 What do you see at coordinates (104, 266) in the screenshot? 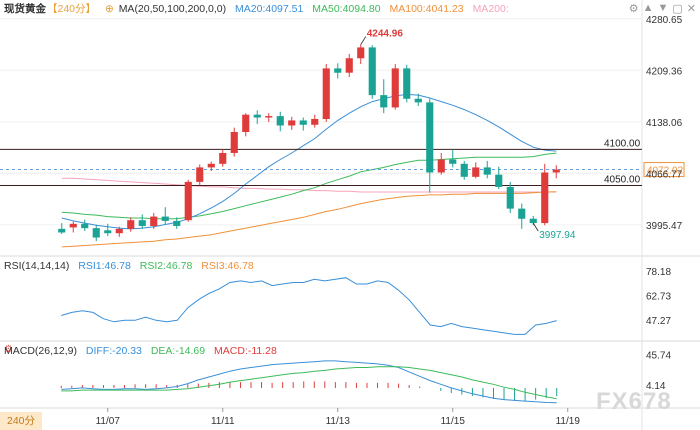
I see `rsi1-value: RSI1:46.78` at bounding box center [104, 266].